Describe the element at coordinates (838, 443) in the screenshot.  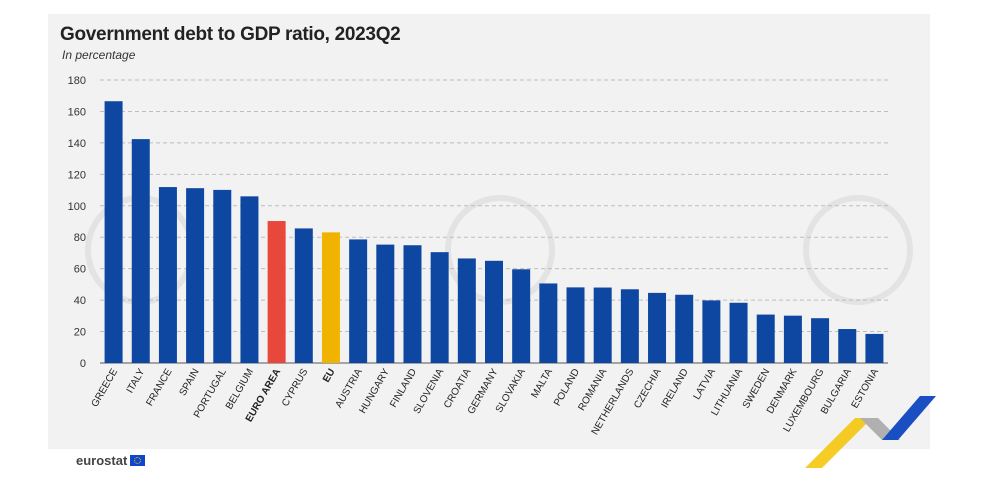
I see `yellow-stripe-icon` at that location.